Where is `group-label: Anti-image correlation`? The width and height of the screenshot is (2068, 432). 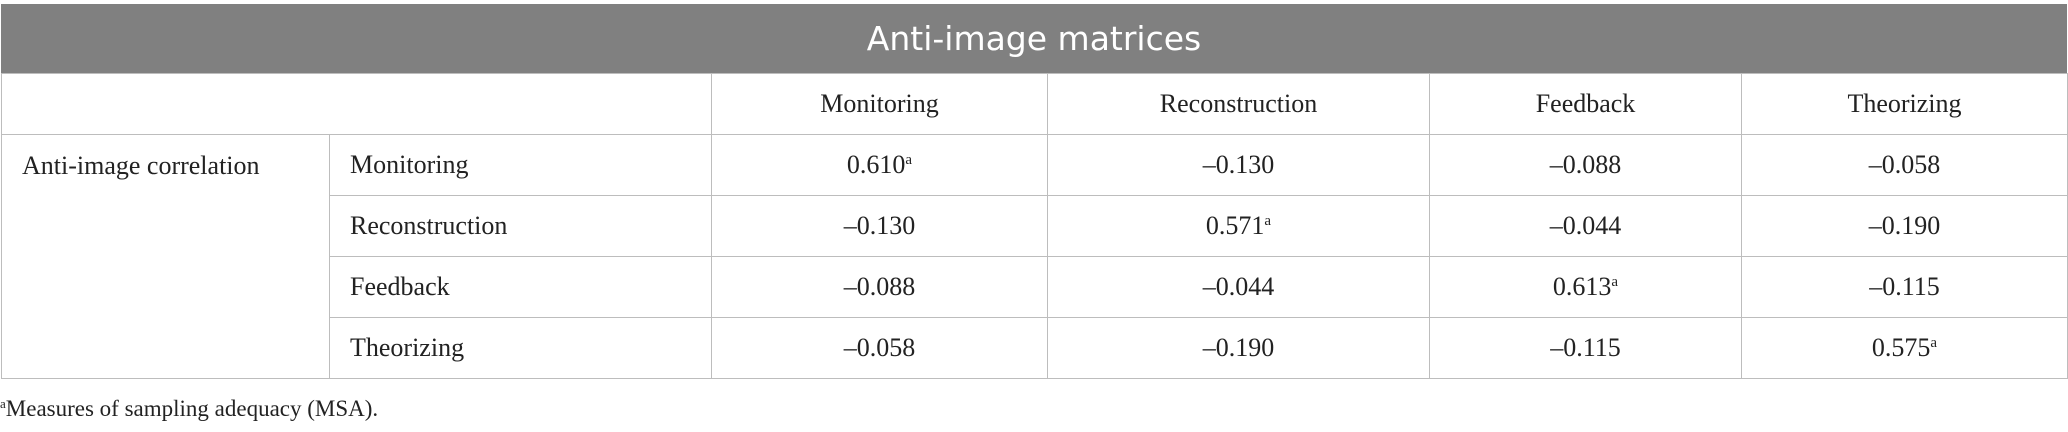
group-label: Anti-image correlation is located at coordinates (165, 256).